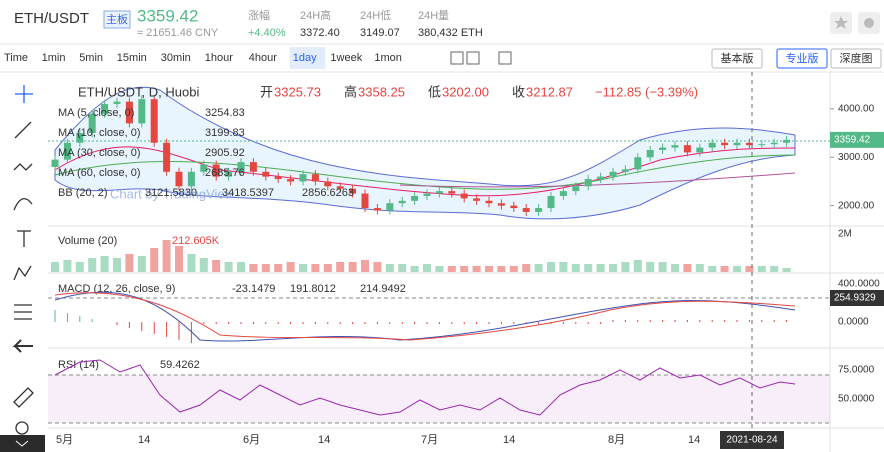  What do you see at coordinates (267, 33) in the screenshot?
I see `stat-value: +4.40%` at bounding box center [267, 33].